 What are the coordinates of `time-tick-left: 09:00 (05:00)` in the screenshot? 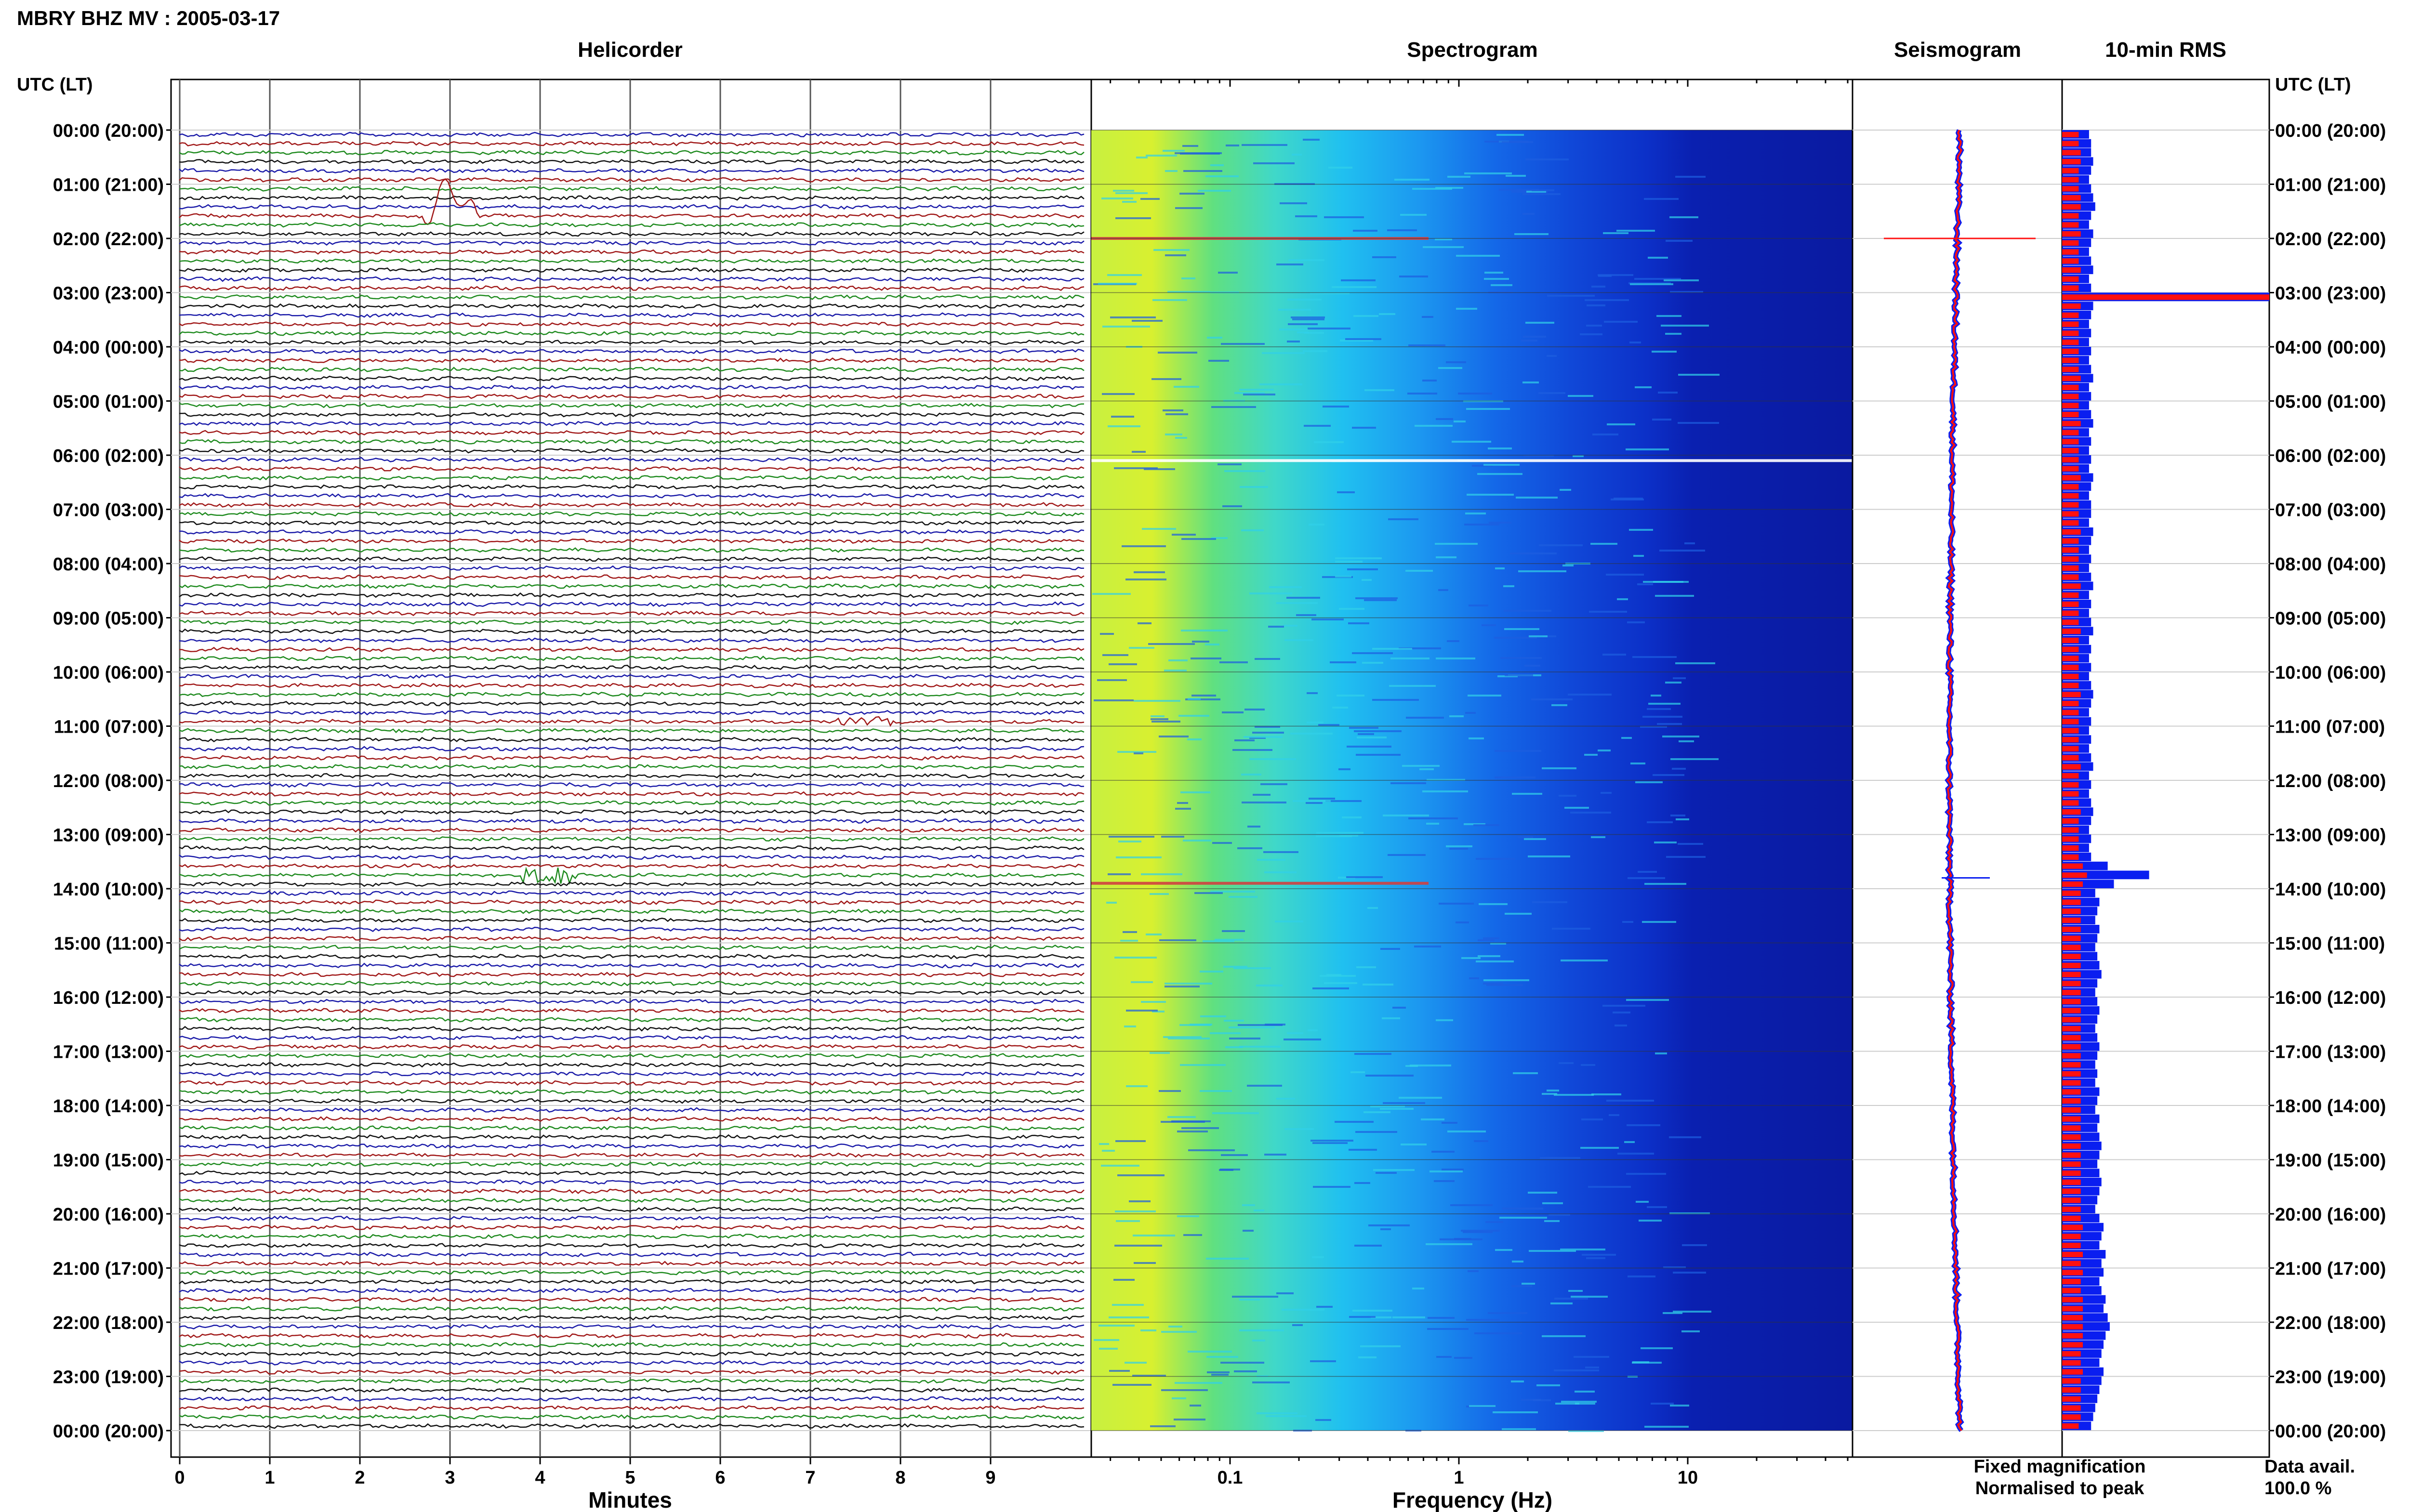 It's located at (108, 619).